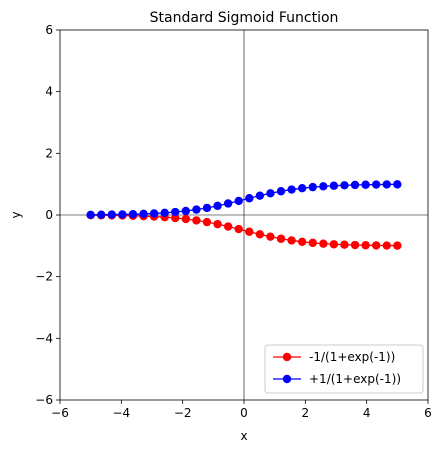  I want to click on x-tick-label: −2, so click(183, 413).